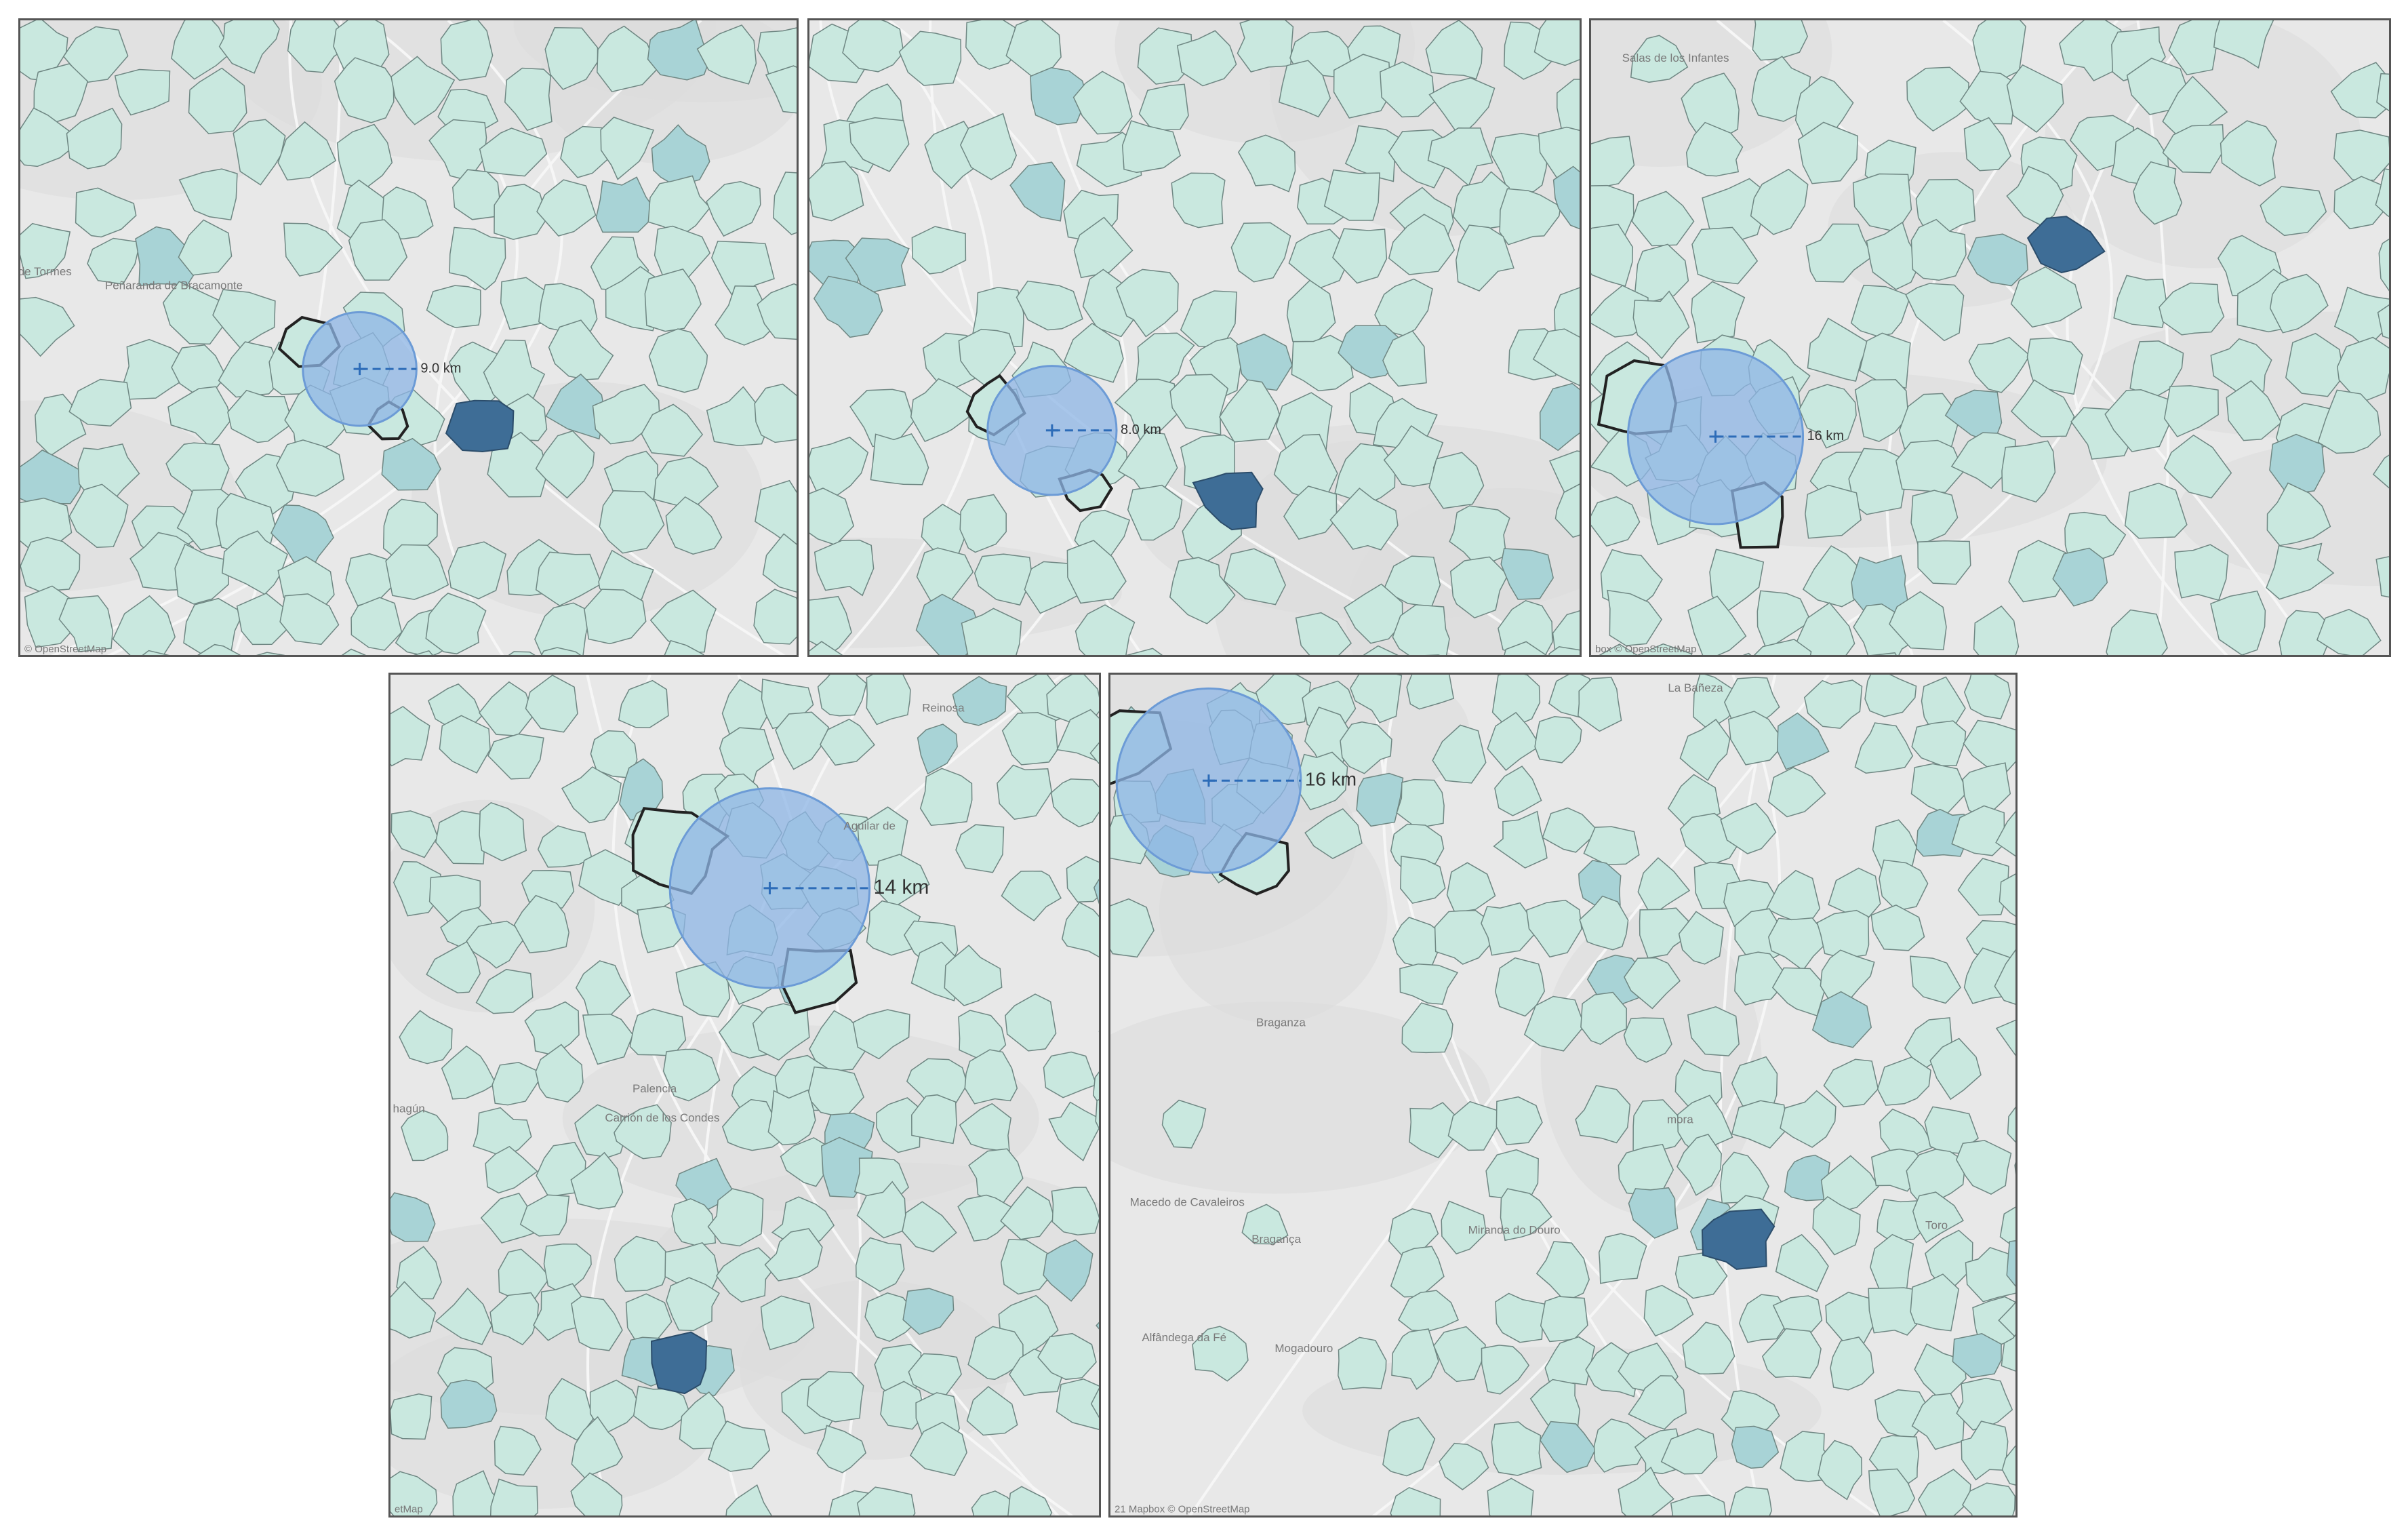  What do you see at coordinates (1184, 1337) in the screenshot?
I see `place-name: Alfândega da Fé` at bounding box center [1184, 1337].